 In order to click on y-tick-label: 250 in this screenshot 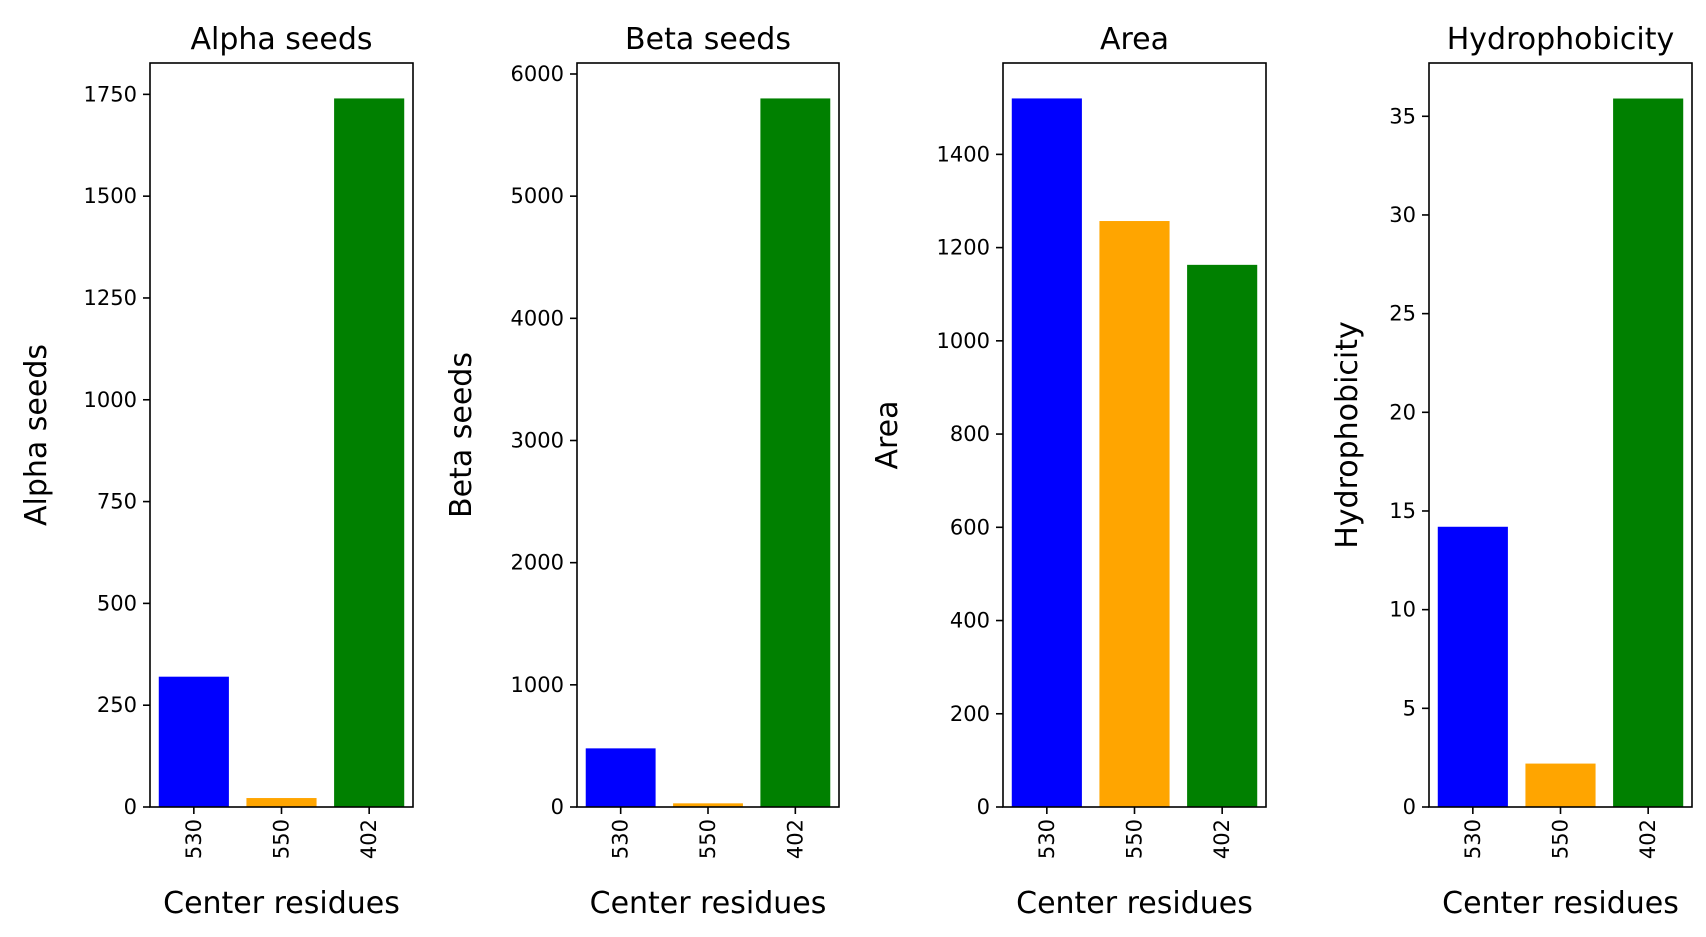, I will do `click(117, 705)`.